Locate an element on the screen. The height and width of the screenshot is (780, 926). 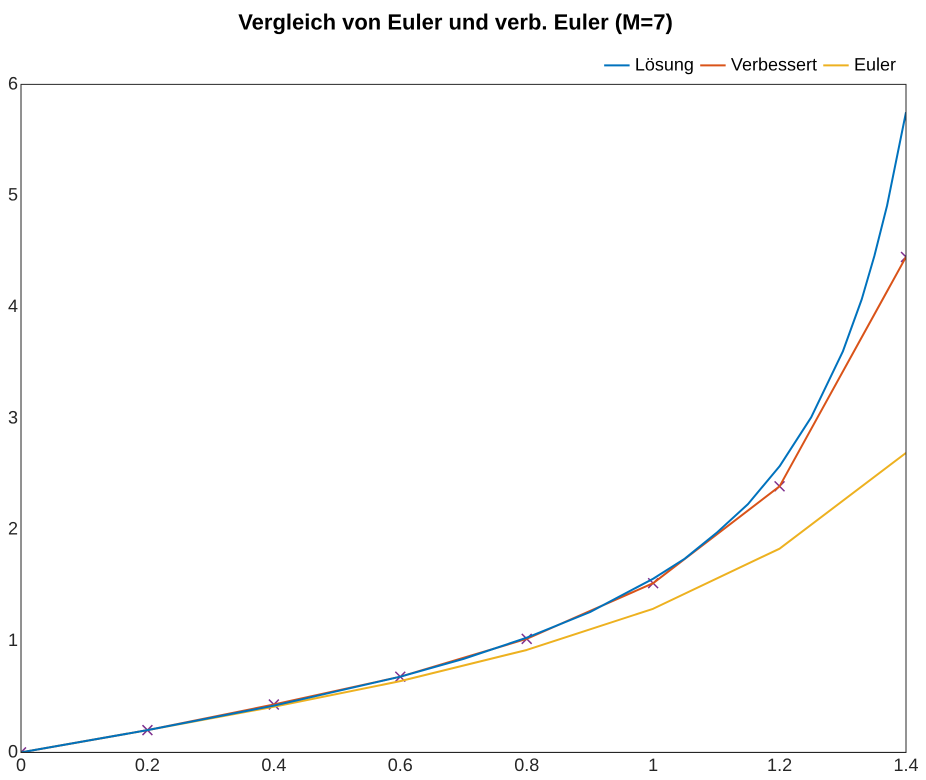
y-tick-label: 1 is located at coordinates (13, 640).